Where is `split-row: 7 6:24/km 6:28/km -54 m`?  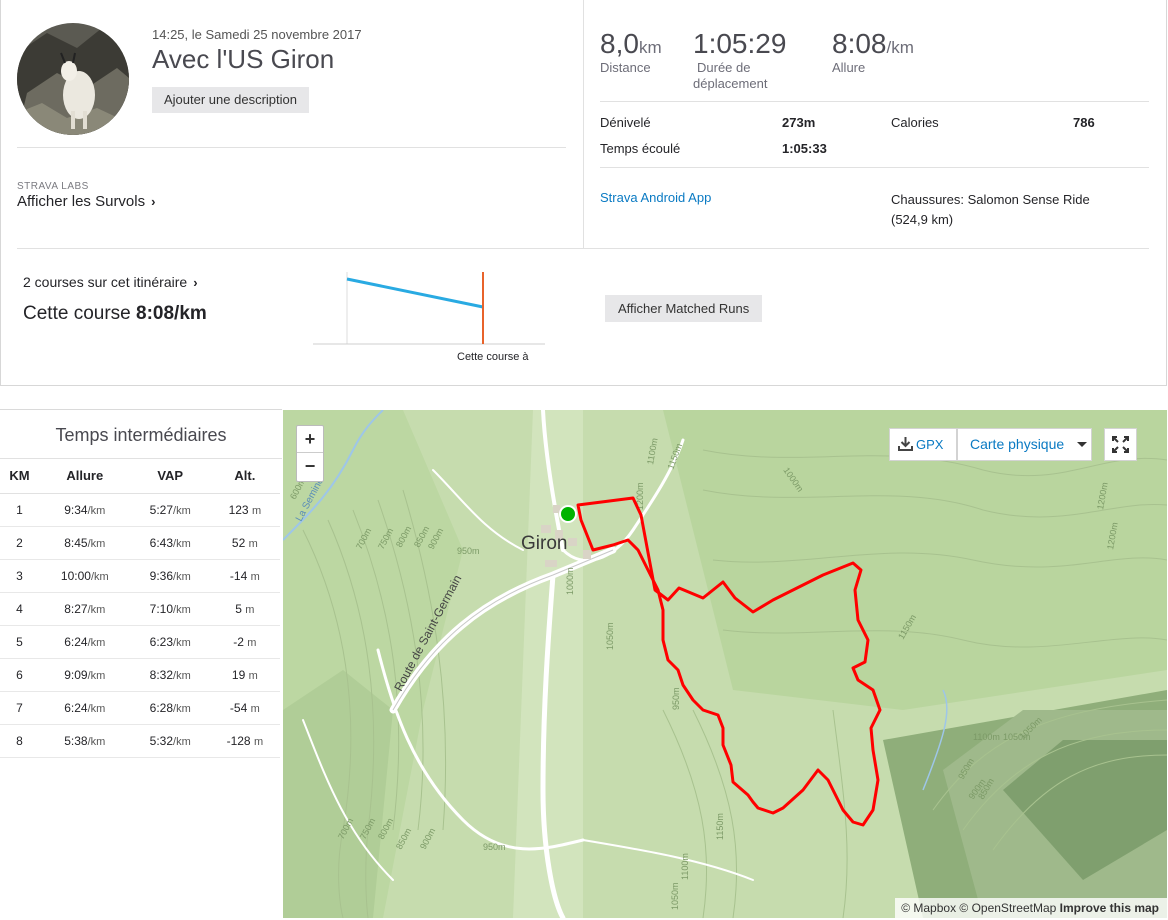
split-row: 7 6:24/km 6:28/km -54 m is located at coordinates (140, 708).